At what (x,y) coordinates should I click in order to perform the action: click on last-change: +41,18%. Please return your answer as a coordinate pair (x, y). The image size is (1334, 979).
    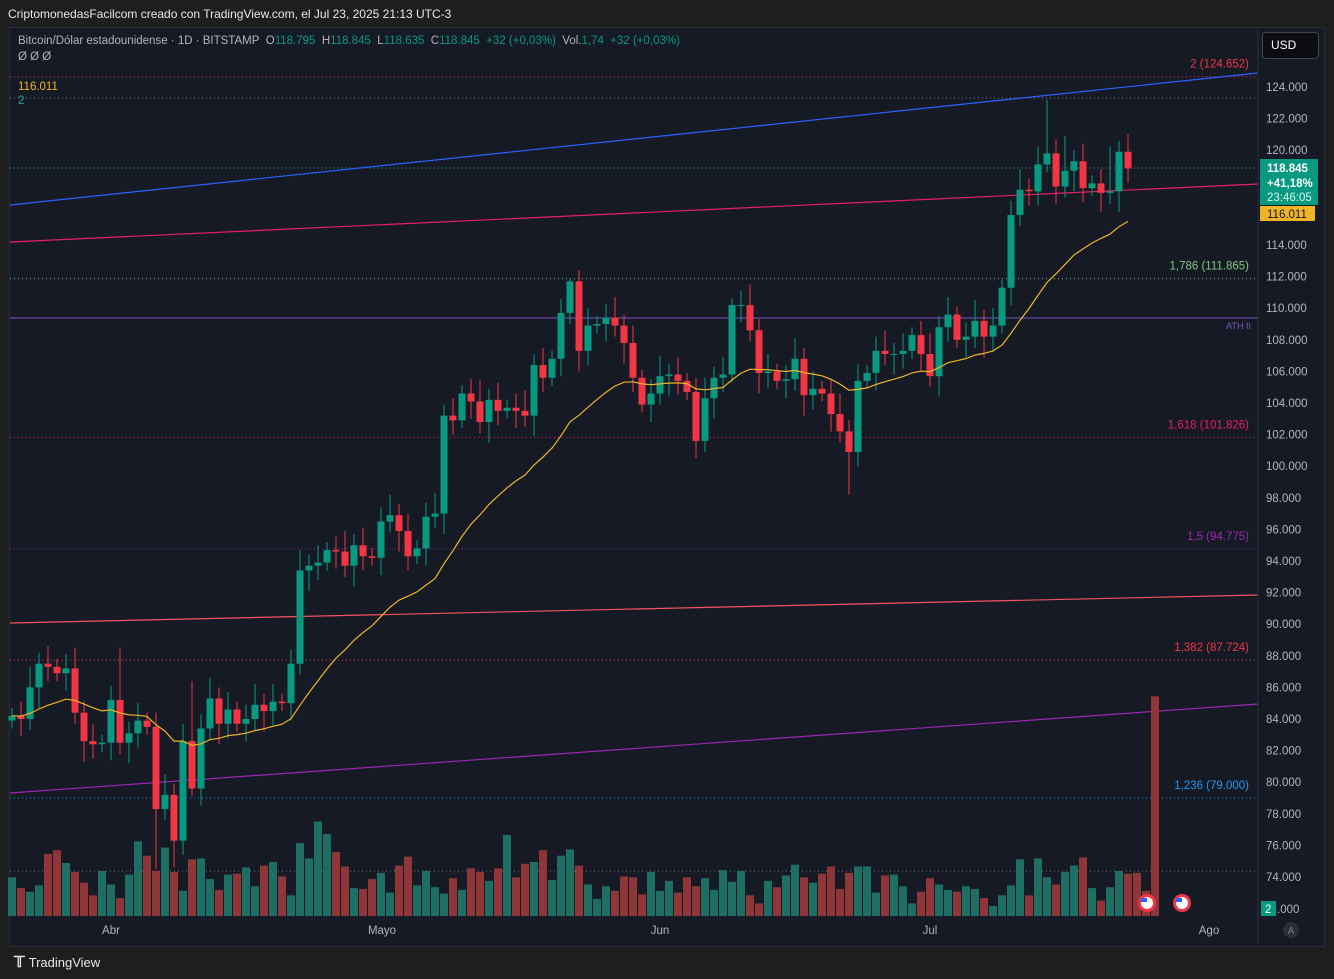
    Looking at the image, I should click on (1290, 184).